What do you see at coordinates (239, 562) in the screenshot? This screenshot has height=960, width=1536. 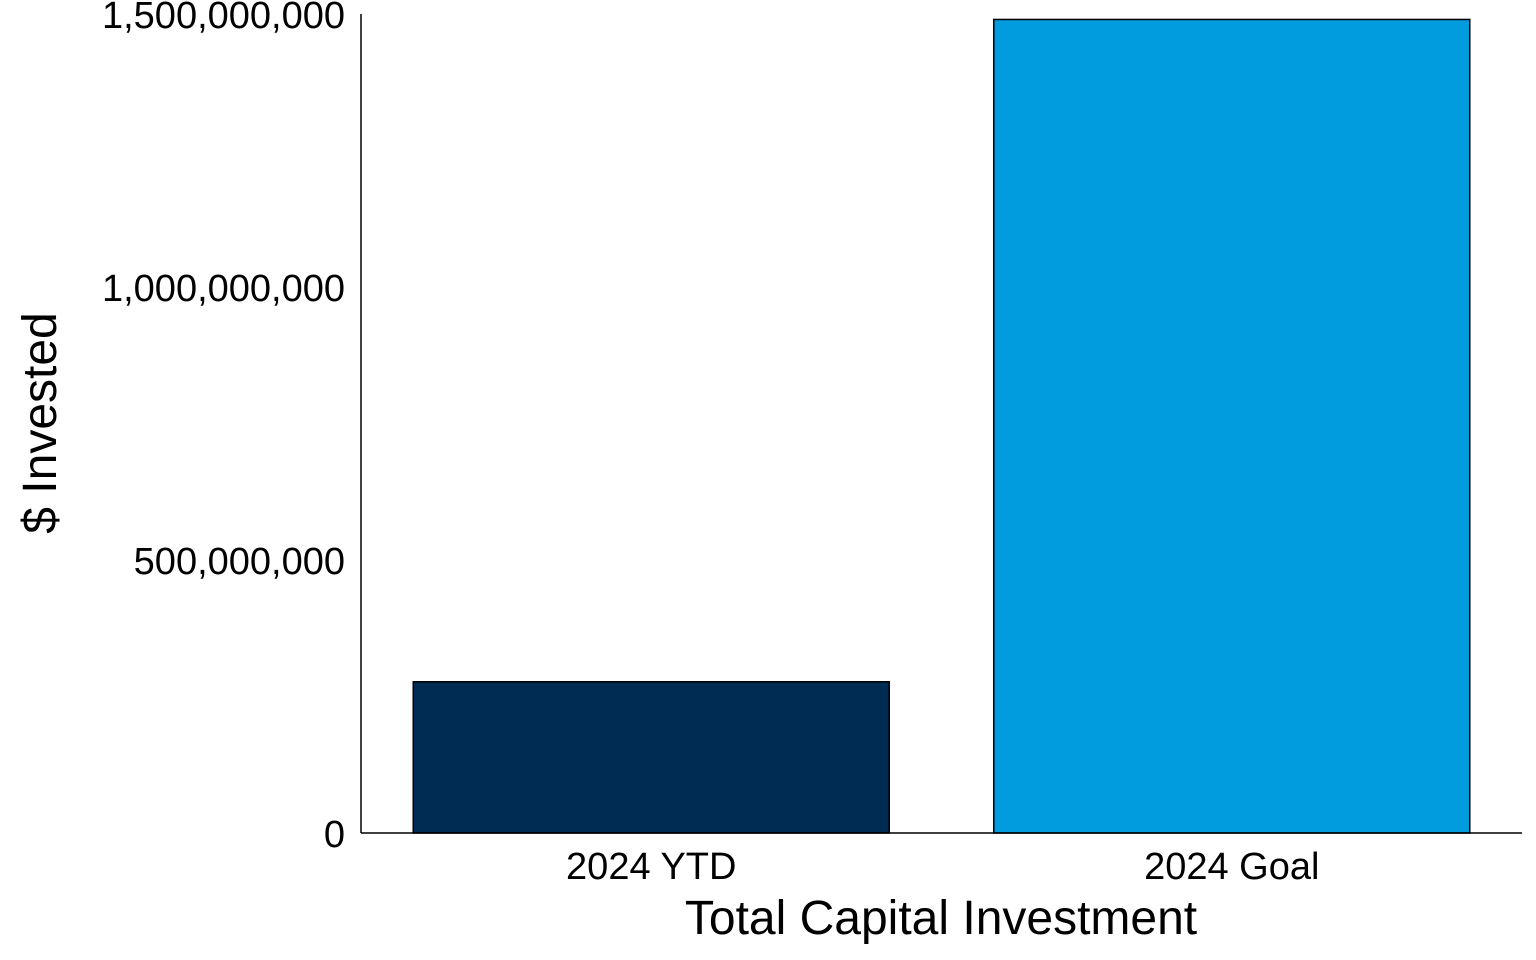 I see `y-tick-label: 500,000,000` at bounding box center [239, 562].